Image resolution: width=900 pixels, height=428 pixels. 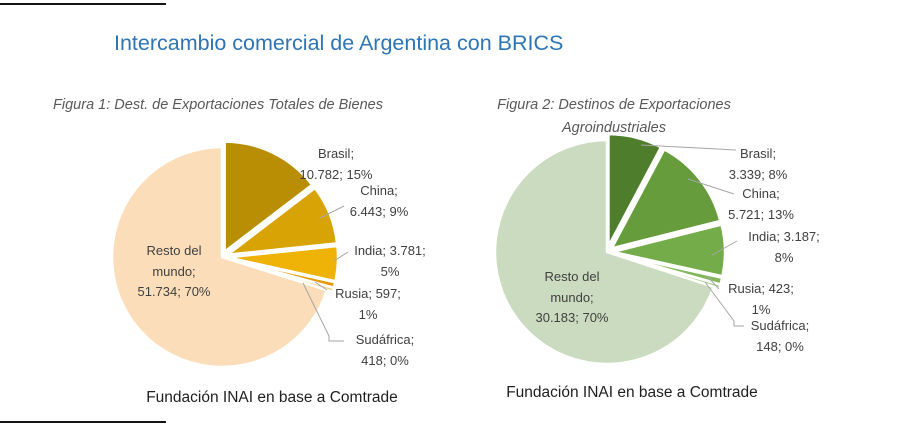 What do you see at coordinates (379, 201) in the screenshot?
I see `pie-label-china: China; 6.443; 9%` at bounding box center [379, 201].